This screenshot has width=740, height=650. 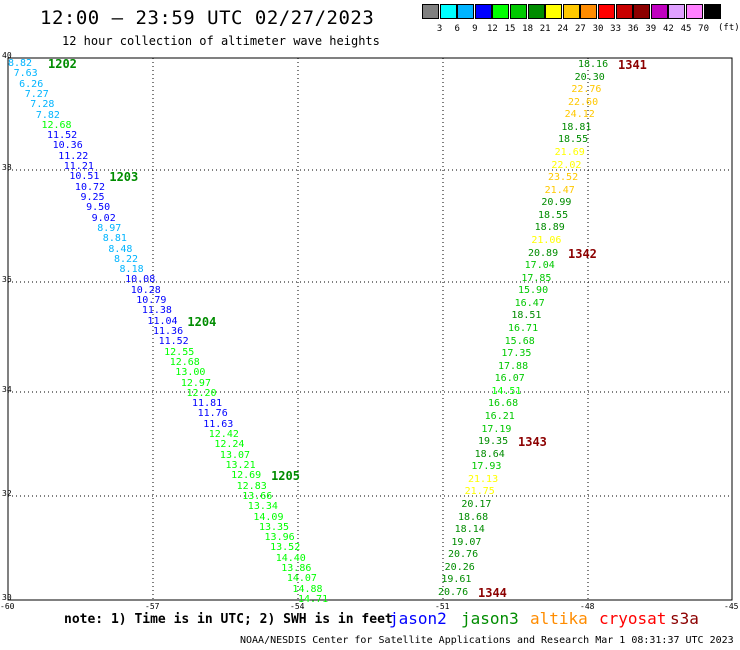 I want to click on wave-height-value: 20.17, so click(x=476, y=504).